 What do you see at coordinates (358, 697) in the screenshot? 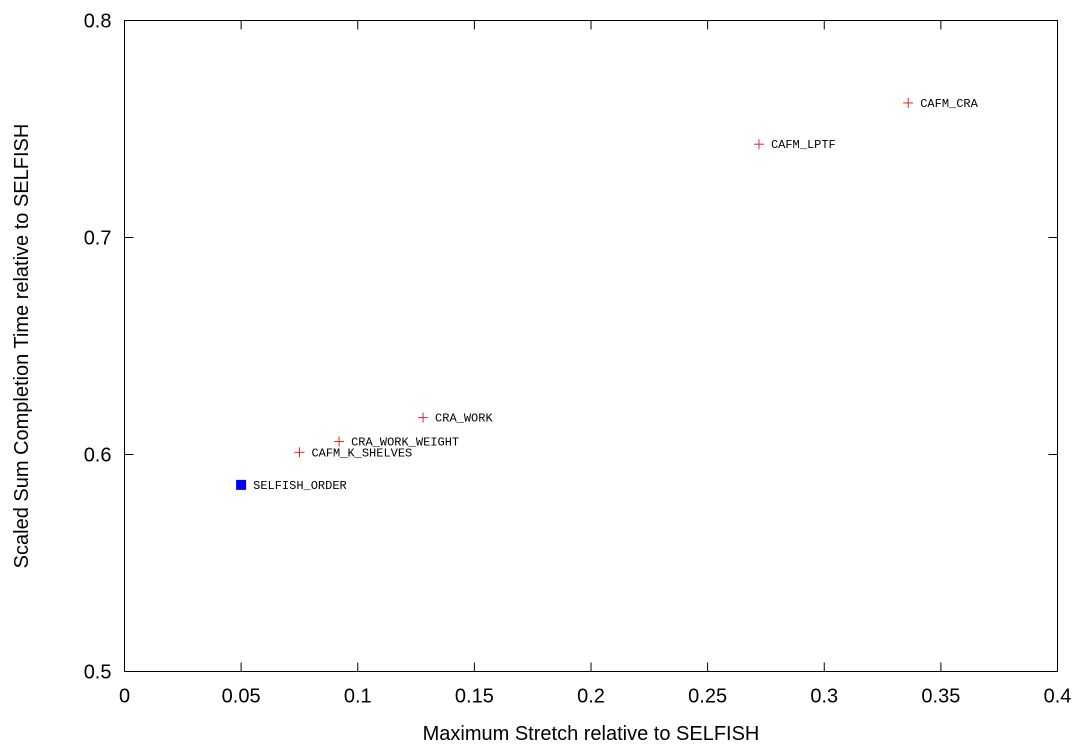
I see `x-tick-label: 0.1` at bounding box center [358, 697].